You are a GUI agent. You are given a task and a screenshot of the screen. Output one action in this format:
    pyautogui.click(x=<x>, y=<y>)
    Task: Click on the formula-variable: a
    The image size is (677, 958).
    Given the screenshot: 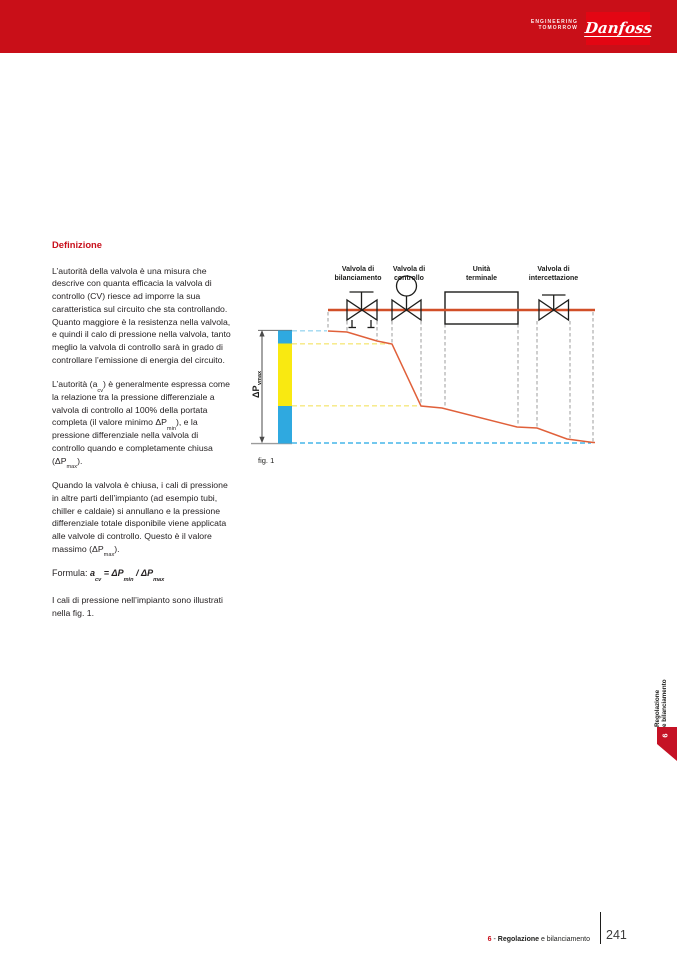 What is the action you would take?
    pyautogui.click(x=93, y=573)
    